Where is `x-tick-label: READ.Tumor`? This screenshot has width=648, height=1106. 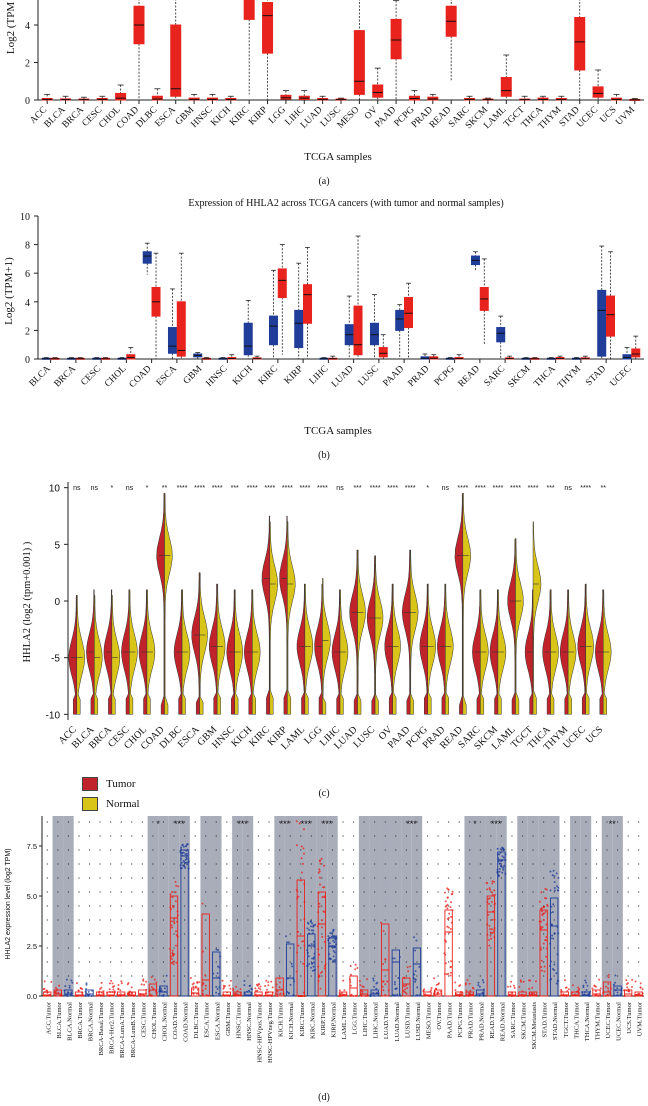
x-tick-label: READ.Tumor is located at coordinates (492, 1020).